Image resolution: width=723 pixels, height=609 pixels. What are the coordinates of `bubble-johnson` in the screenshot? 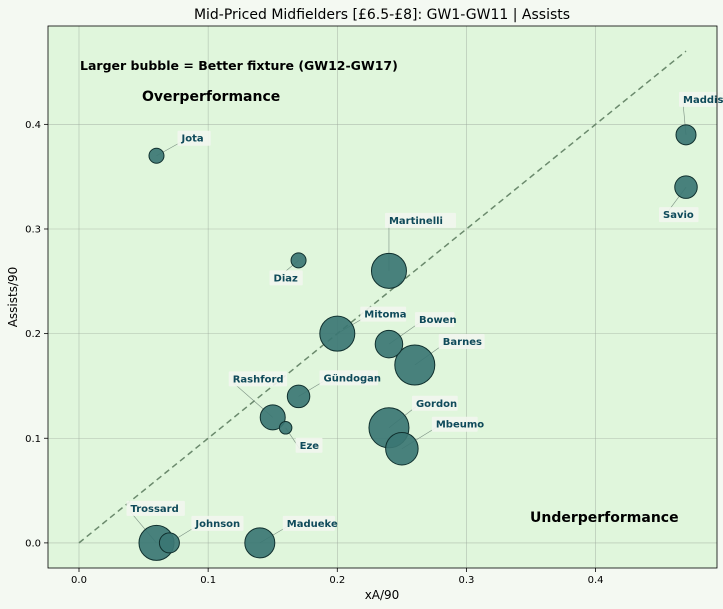 It's located at (169, 543).